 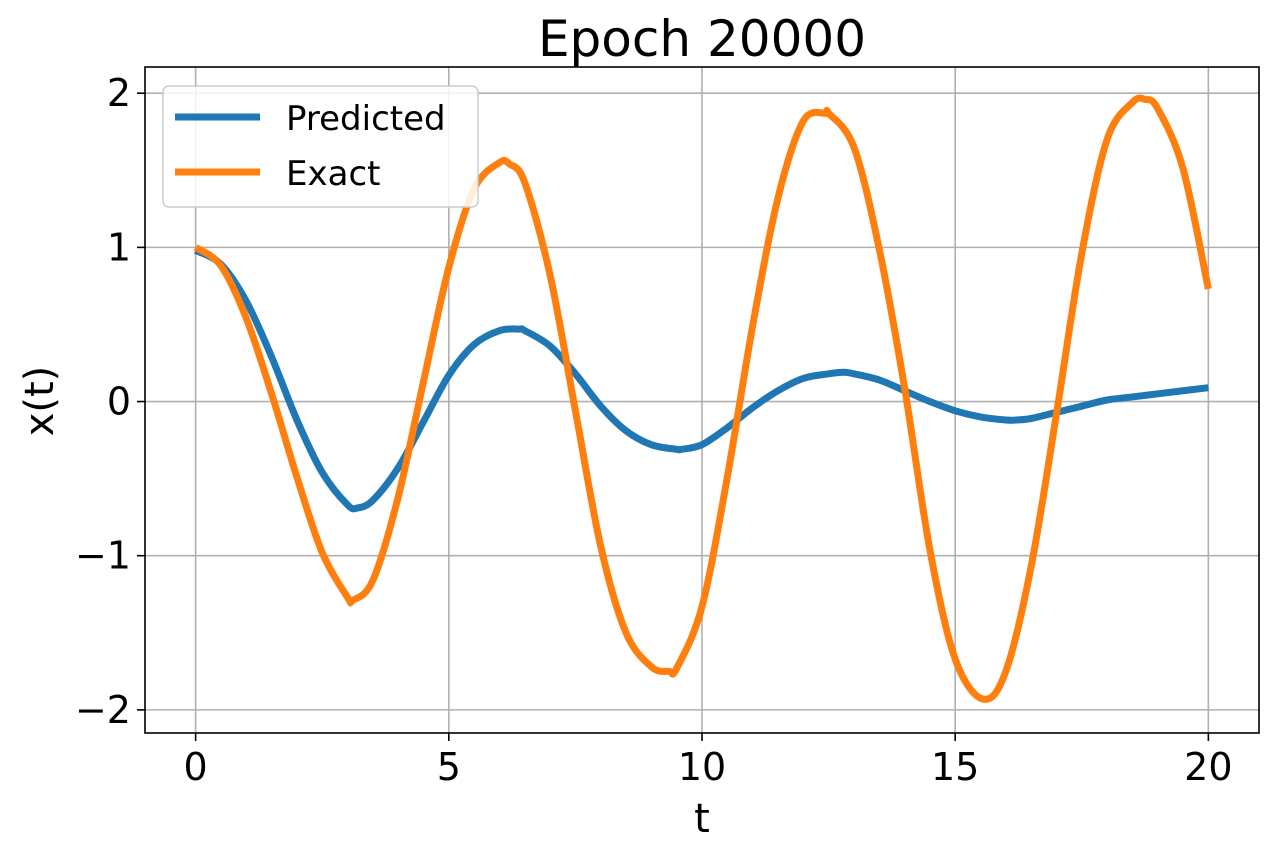 I want to click on y-tick-label: −1, so click(x=103, y=556).